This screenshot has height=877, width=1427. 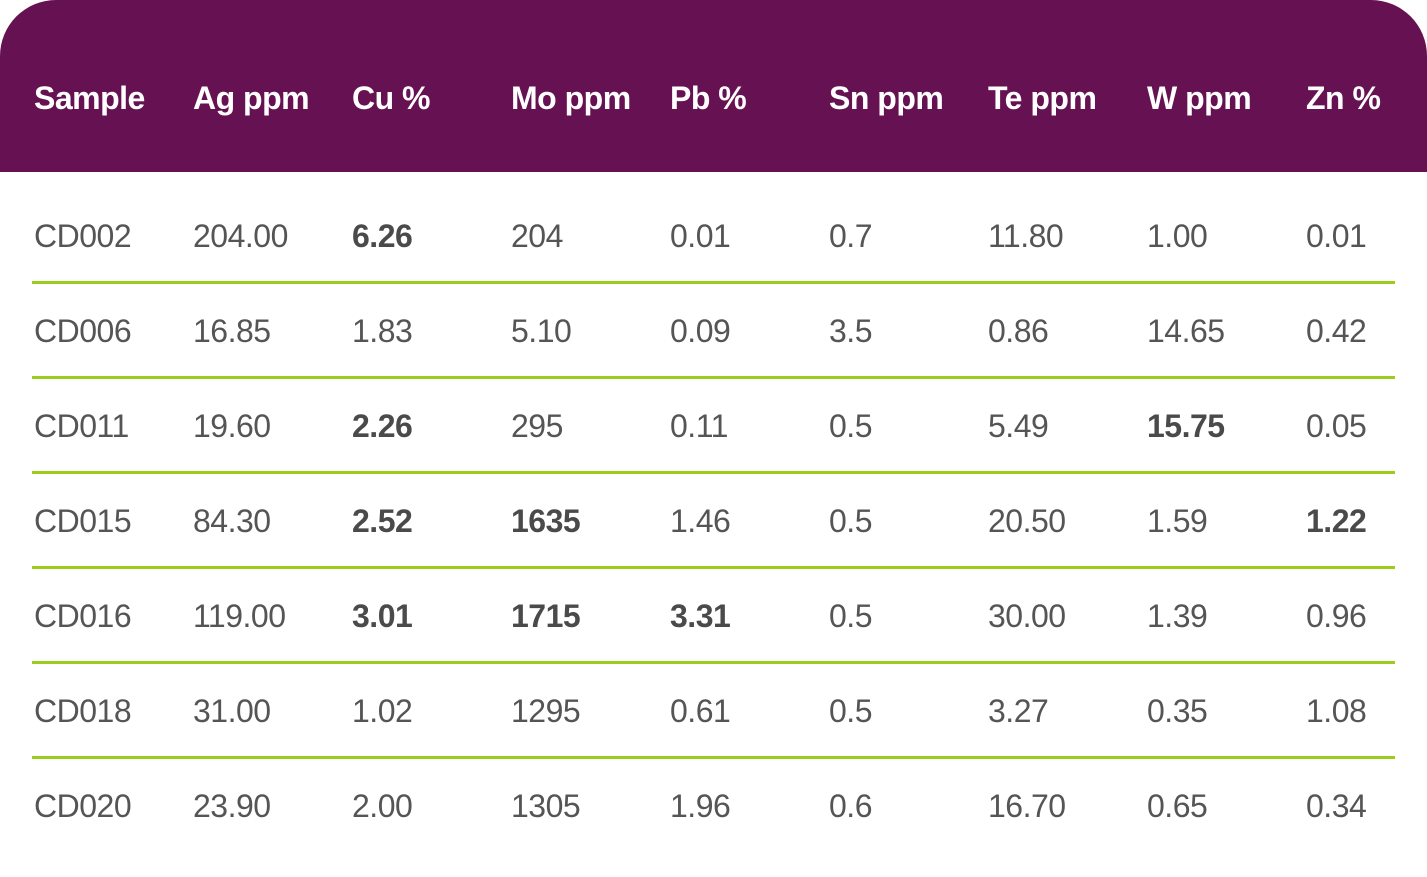 I want to click on cell-w-ppm: 1.00, so click(x=1177, y=236).